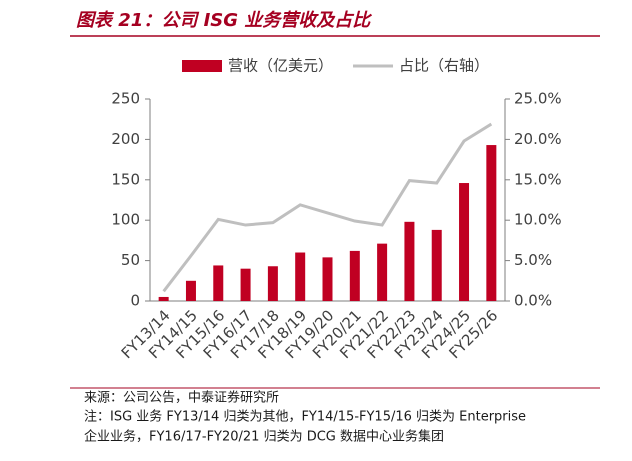  What do you see at coordinates (125, 220) in the screenshot?
I see `y-tick-label: 100` at bounding box center [125, 220].